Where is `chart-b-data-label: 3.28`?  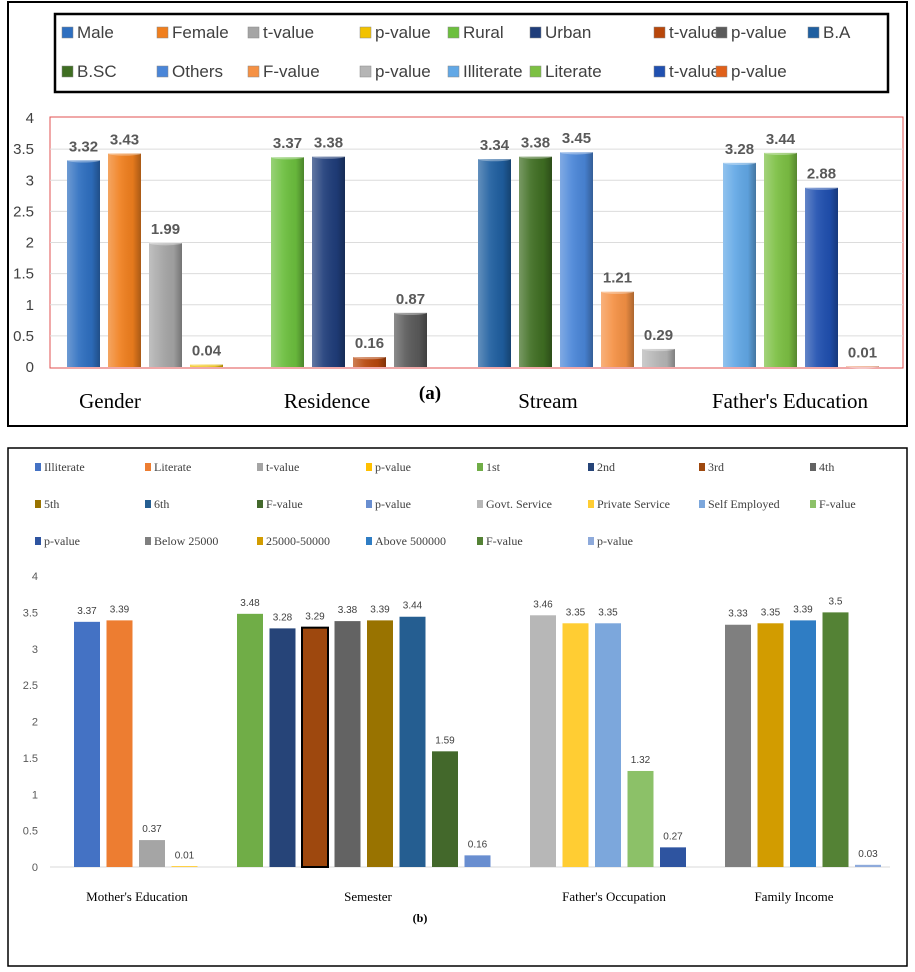 chart-b-data-label: 3.28 is located at coordinates (283, 617).